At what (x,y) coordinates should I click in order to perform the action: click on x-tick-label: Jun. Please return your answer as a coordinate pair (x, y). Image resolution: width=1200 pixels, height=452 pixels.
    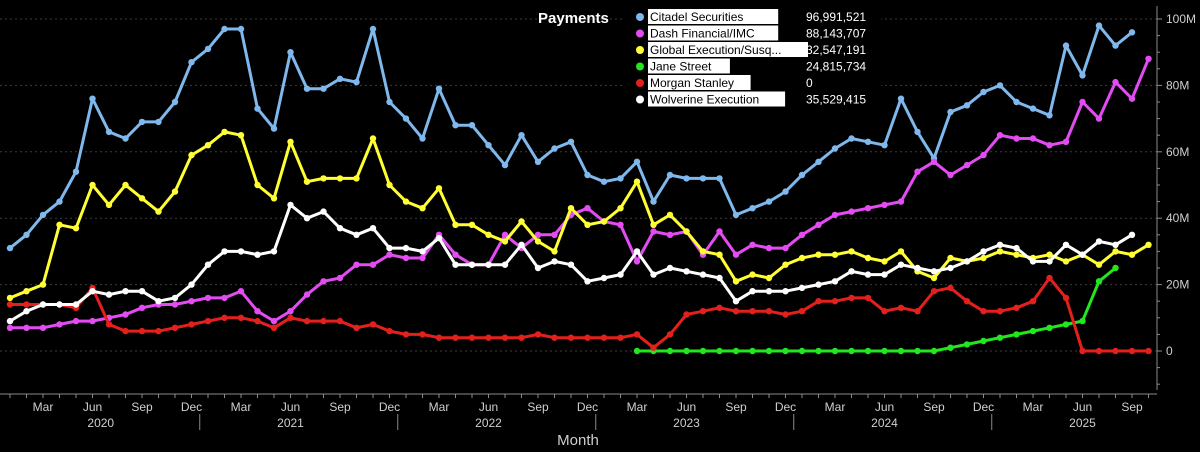
    Looking at the image, I should click on (92, 407).